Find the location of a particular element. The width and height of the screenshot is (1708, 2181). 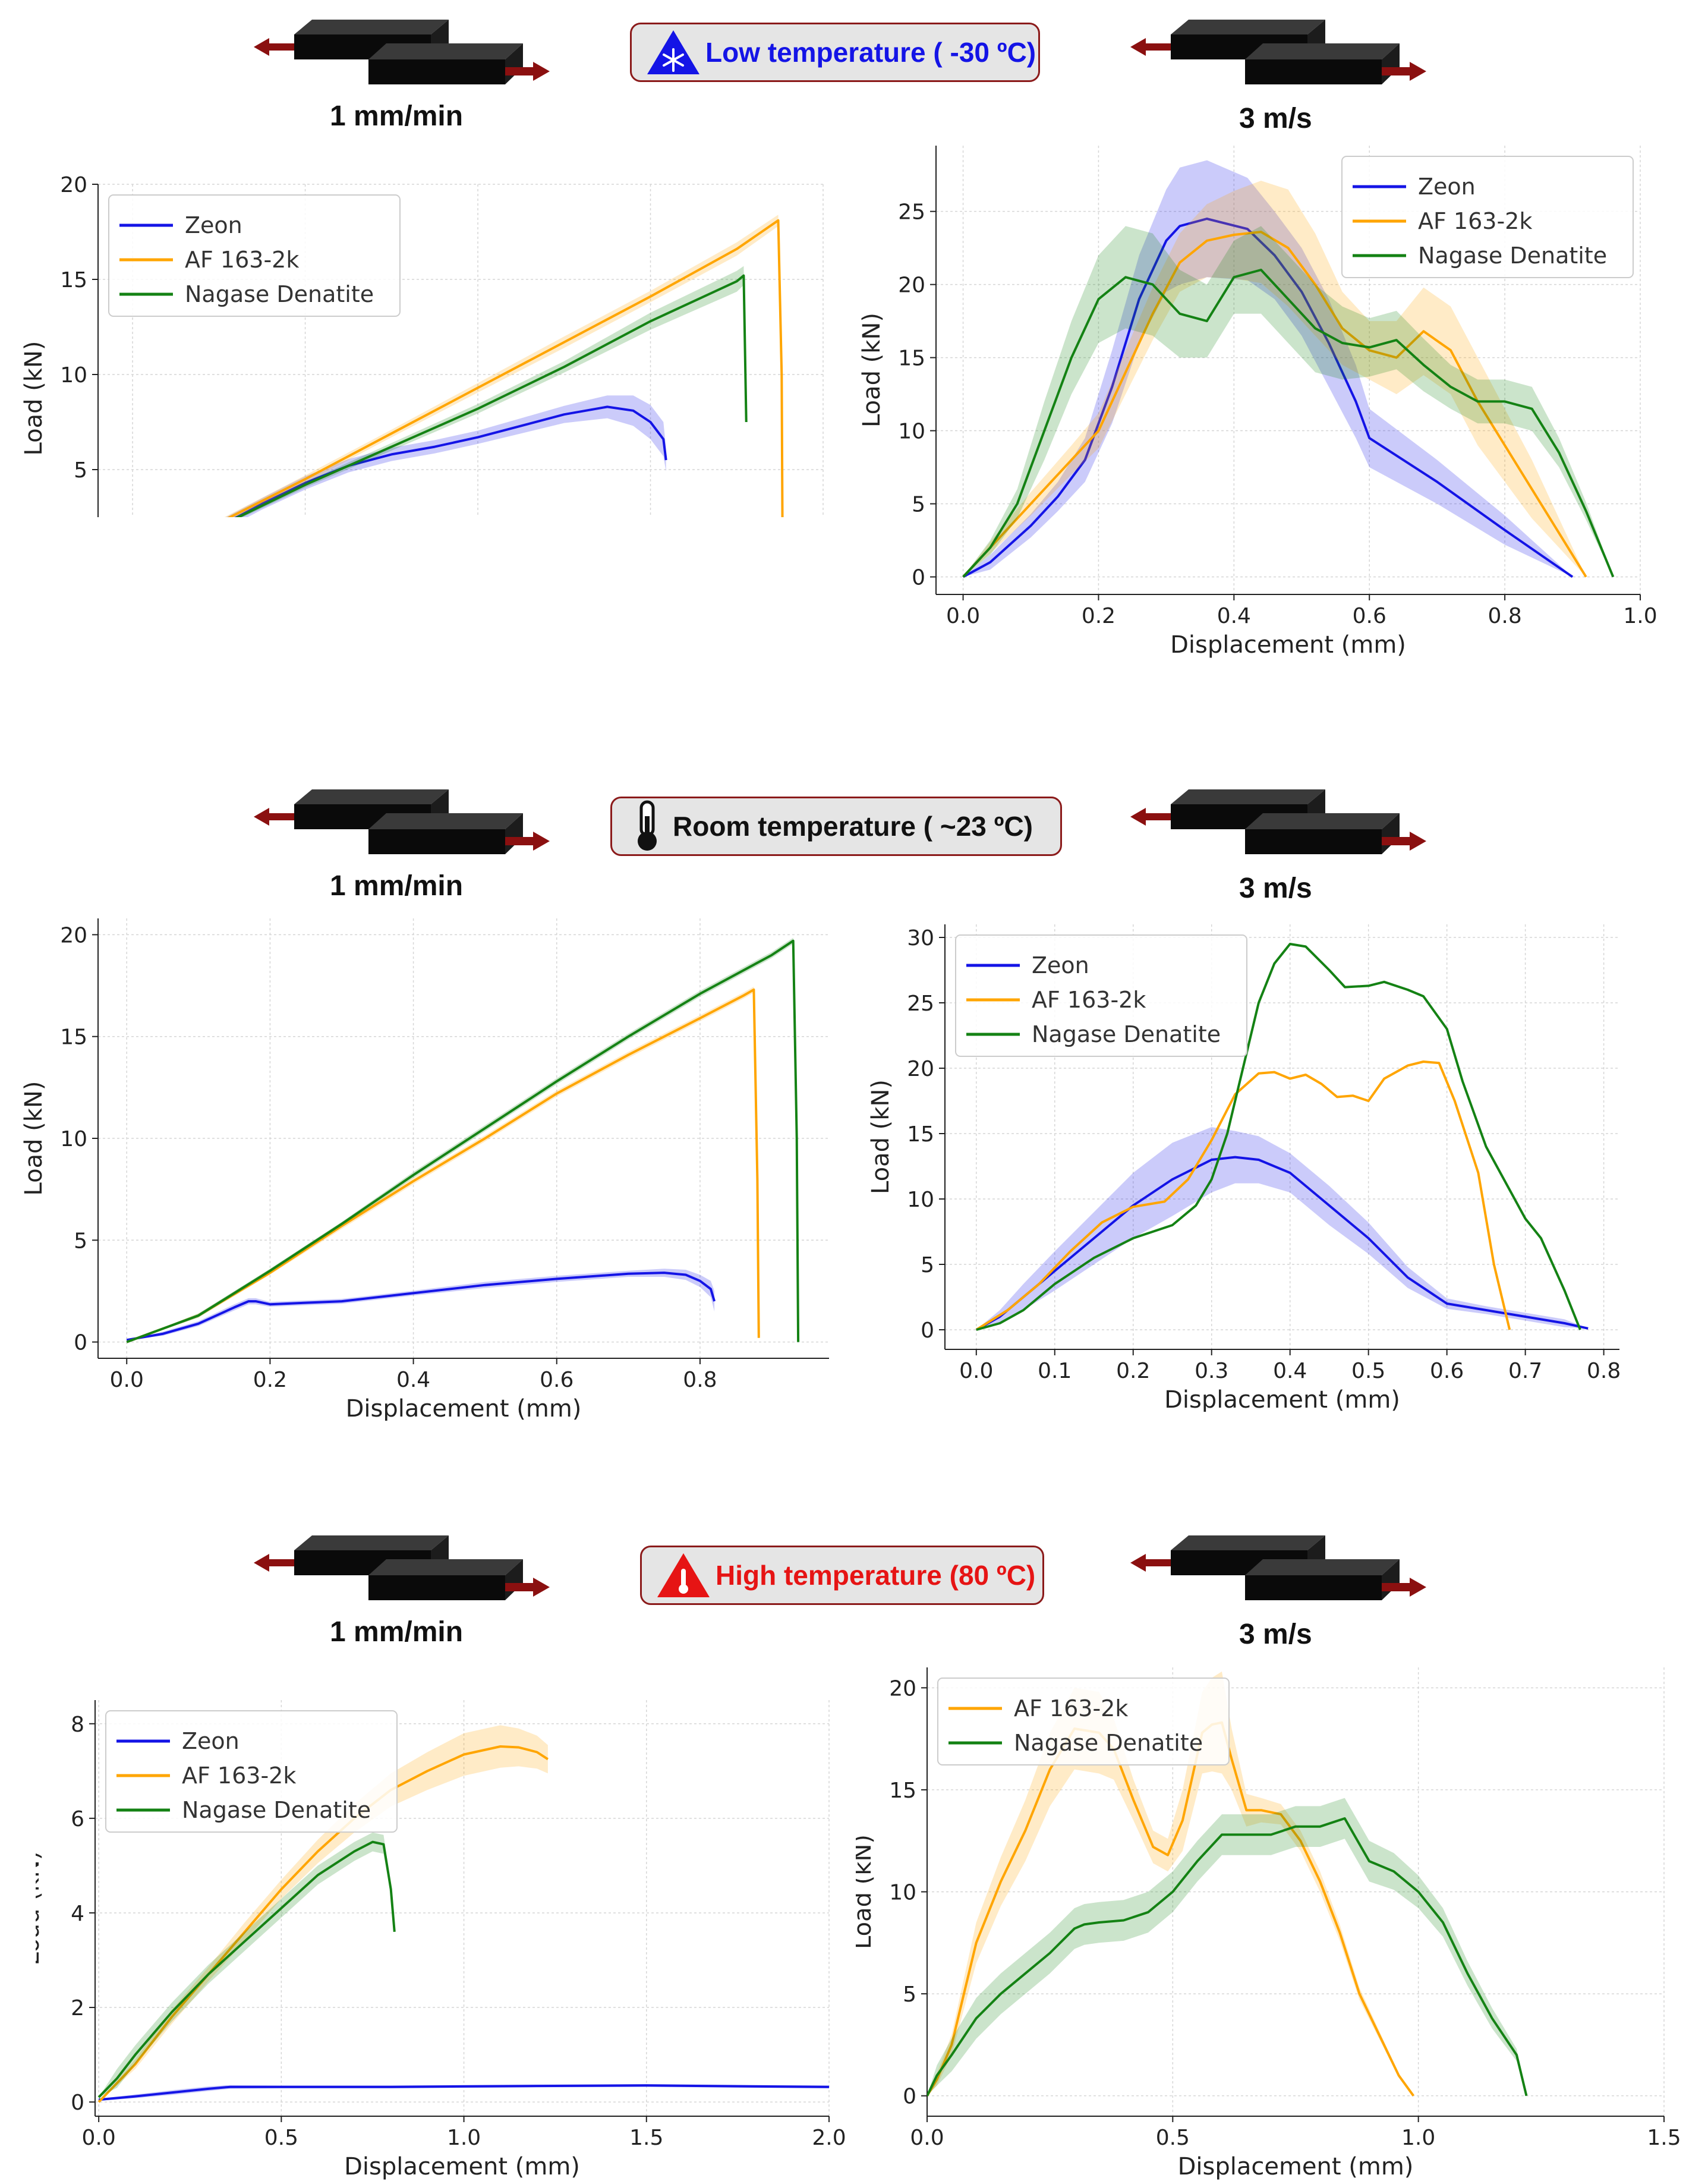

y-tick-label: 2 is located at coordinates (77, 2008).